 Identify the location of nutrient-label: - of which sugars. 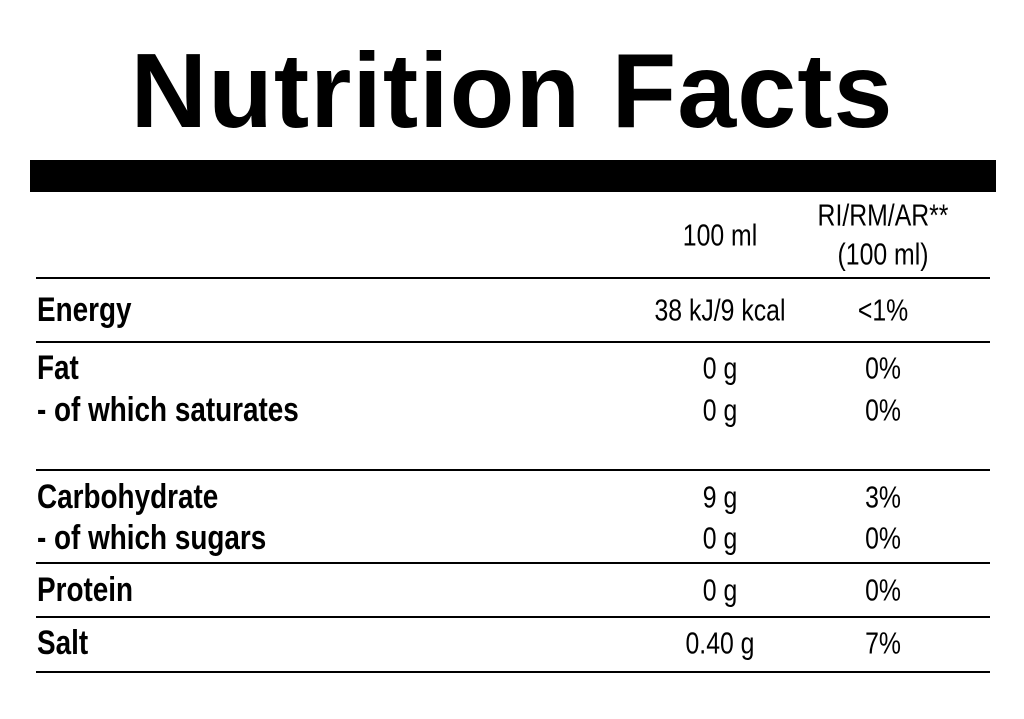
(152, 538).